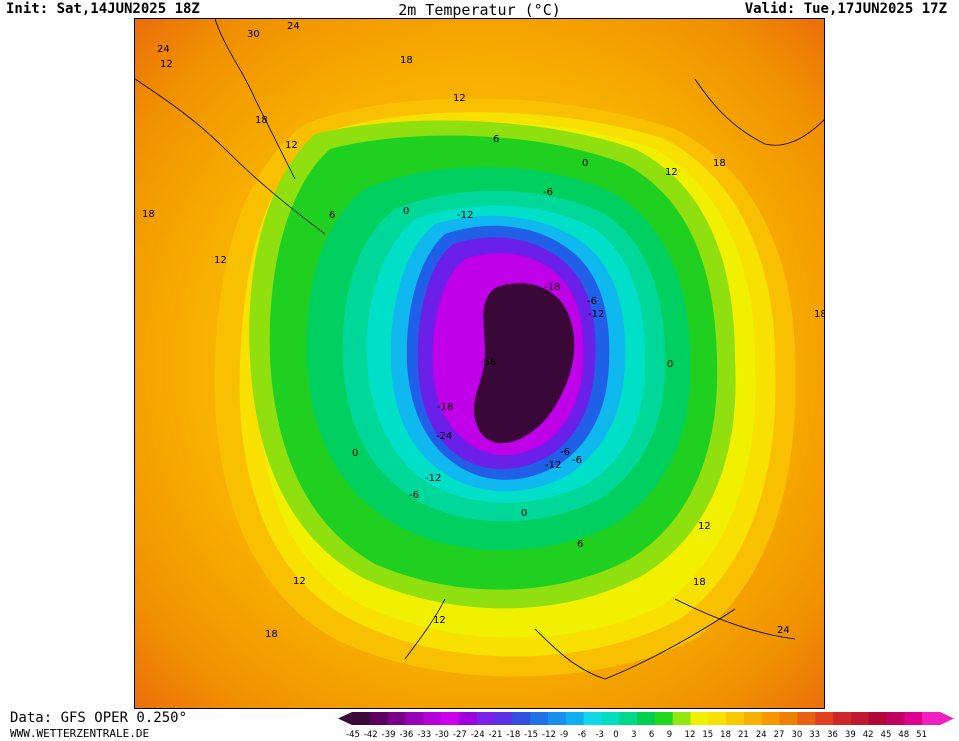 The image size is (959, 741). Describe the element at coordinates (103, 9) in the screenshot. I see `init-time: Init: Sat,14JUN2025 18Z` at that location.